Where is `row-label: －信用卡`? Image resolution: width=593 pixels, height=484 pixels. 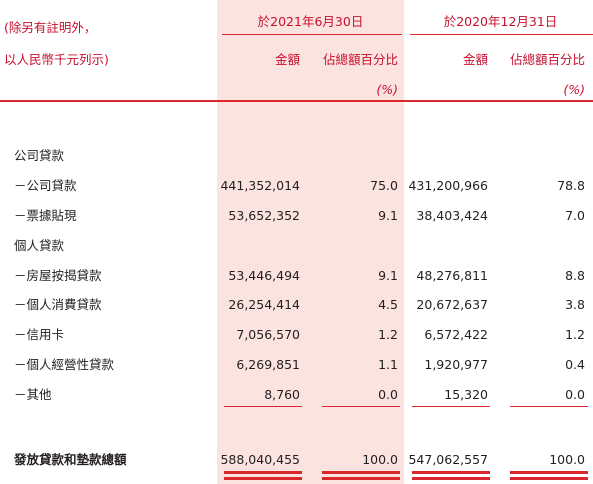 row-label: －信用卡 is located at coordinates (39, 334).